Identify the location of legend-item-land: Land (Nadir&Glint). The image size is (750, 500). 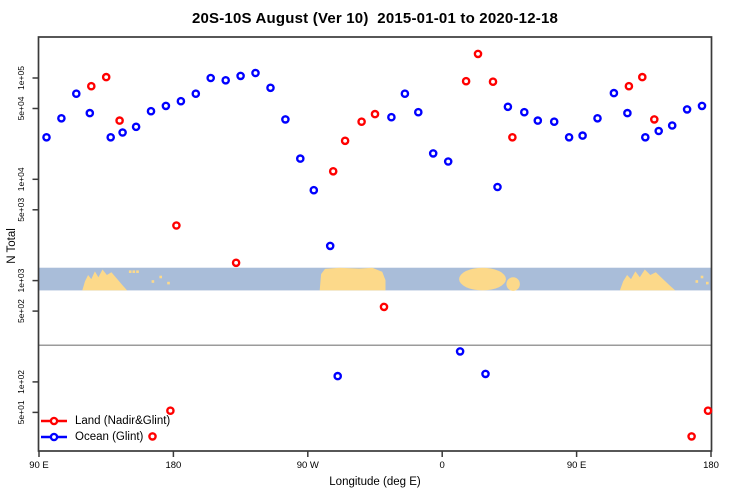
(105, 421).